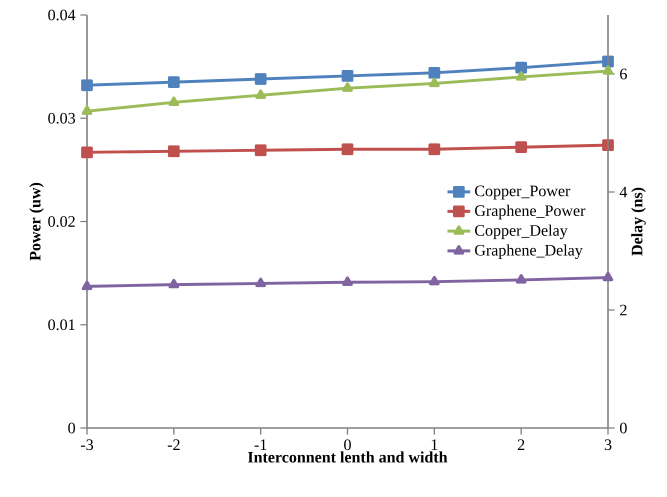  Describe the element at coordinates (608, 444) in the screenshot. I see `x-tick-label: 3` at that location.